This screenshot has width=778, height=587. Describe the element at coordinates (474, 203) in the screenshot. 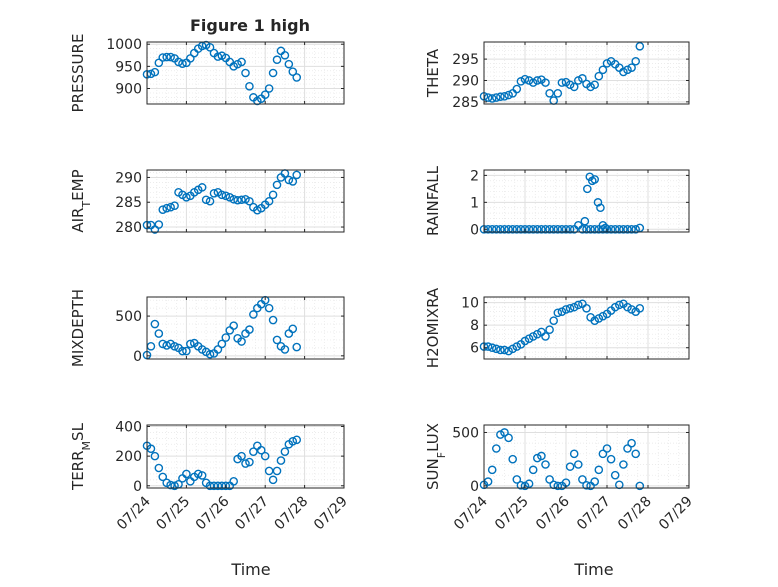

I see `y-tick-label: 1` at that location.